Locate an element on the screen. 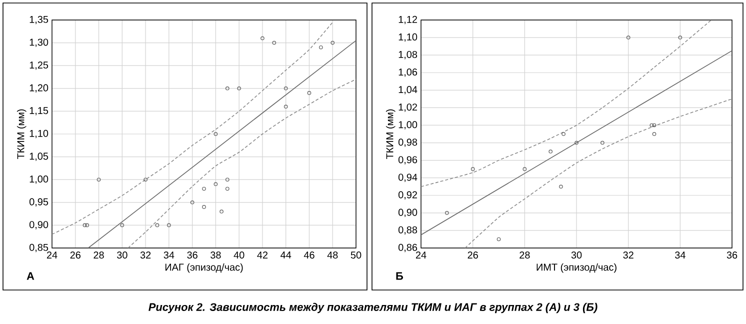  y-tick-label: 1,02 is located at coordinates (407, 108).